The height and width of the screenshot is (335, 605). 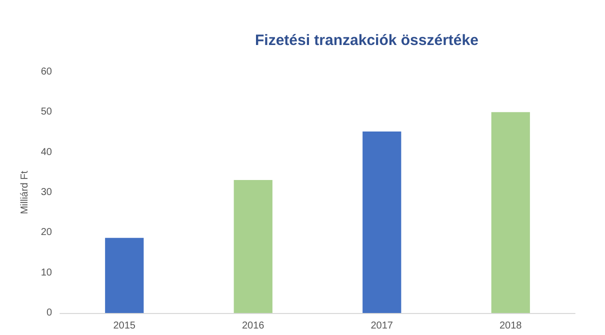 I want to click on y-tick-label: 40, so click(x=46, y=152).